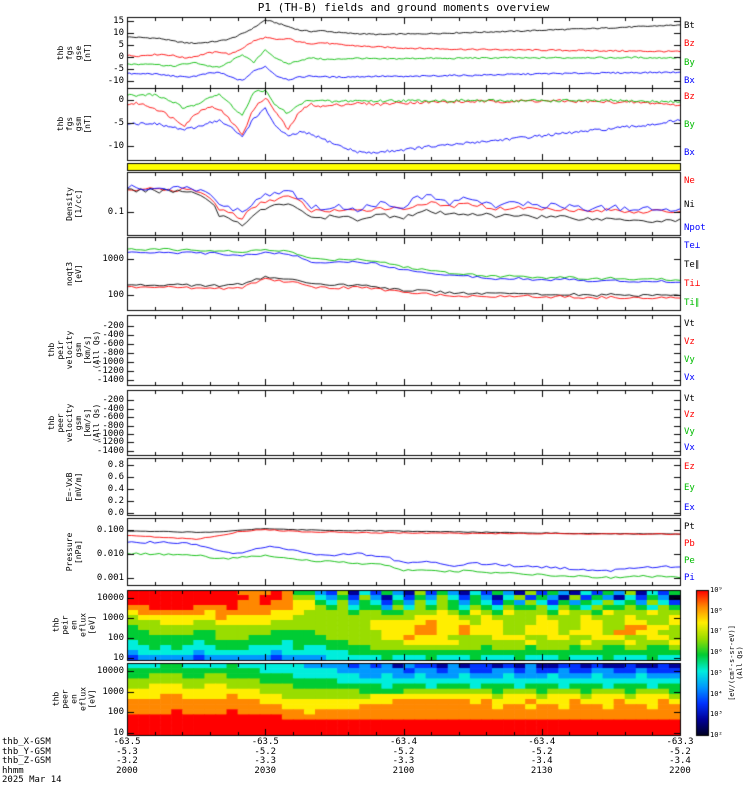  I want to click on colorbar-tick-label: 10⁶, so click(716, 652).